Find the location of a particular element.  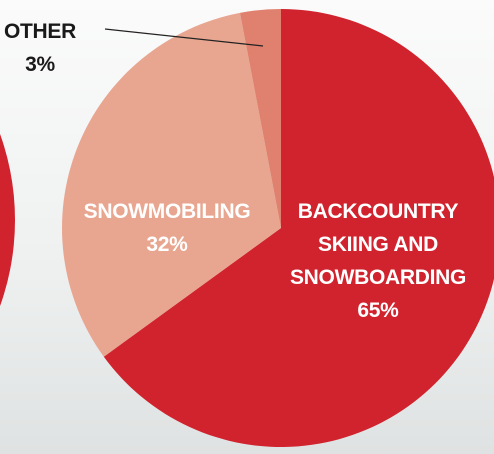

slice-label: BACKCOUNTRY SKIING AND SNOWBOARDING 65% is located at coordinates (378, 261).